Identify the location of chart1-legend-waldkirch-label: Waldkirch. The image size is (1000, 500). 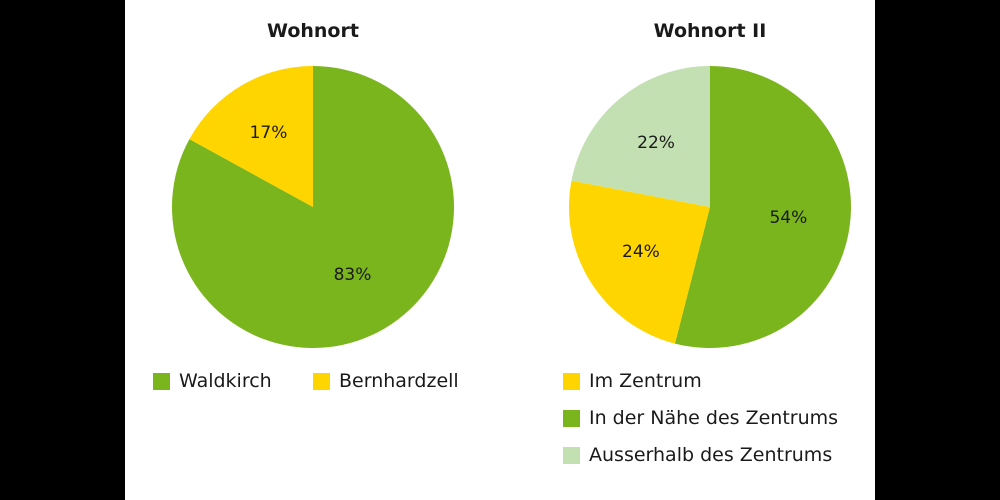
(225, 381).